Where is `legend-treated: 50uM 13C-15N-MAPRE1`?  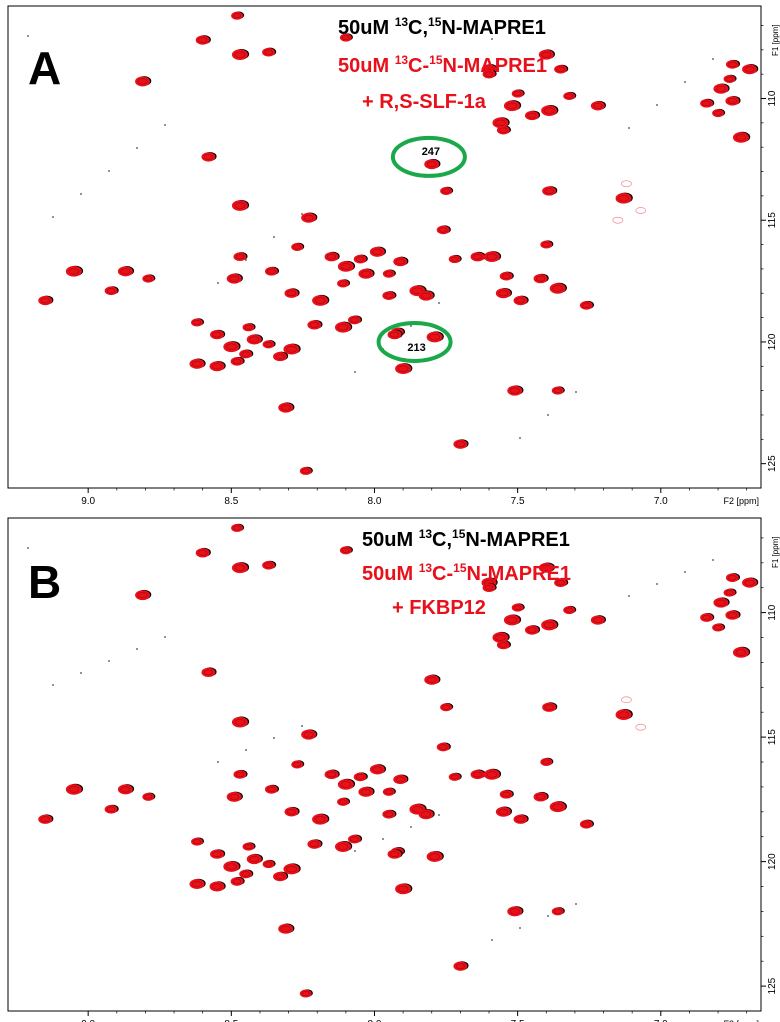 legend-treated: 50uM 13C-15N-MAPRE1 is located at coordinates (442, 65).